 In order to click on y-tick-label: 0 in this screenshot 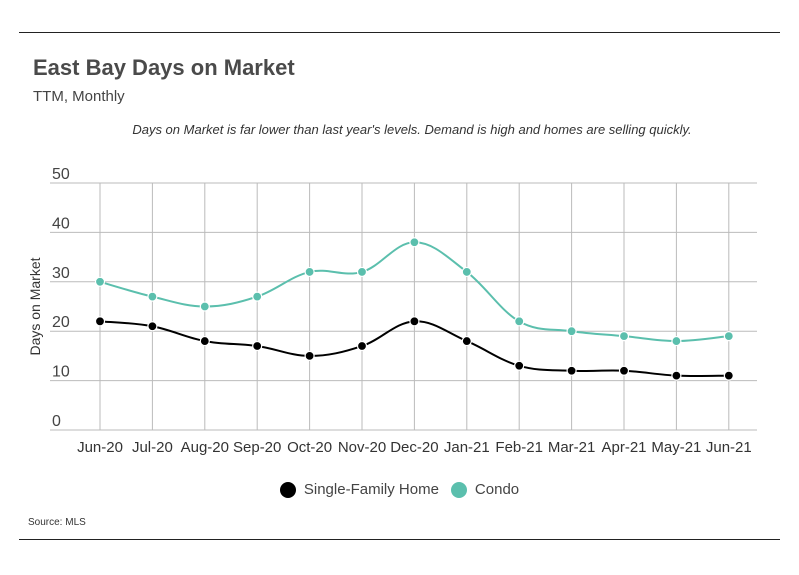, I will do `click(56, 421)`.